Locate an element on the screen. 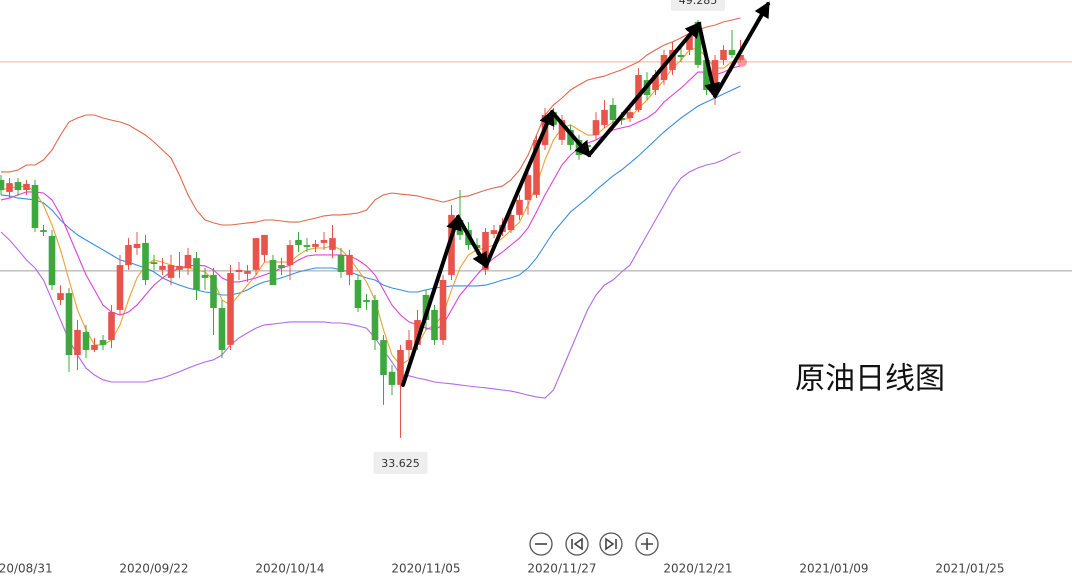 The image size is (1072, 584). extreme-label: 49.285 is located at coordinates (698, 3).